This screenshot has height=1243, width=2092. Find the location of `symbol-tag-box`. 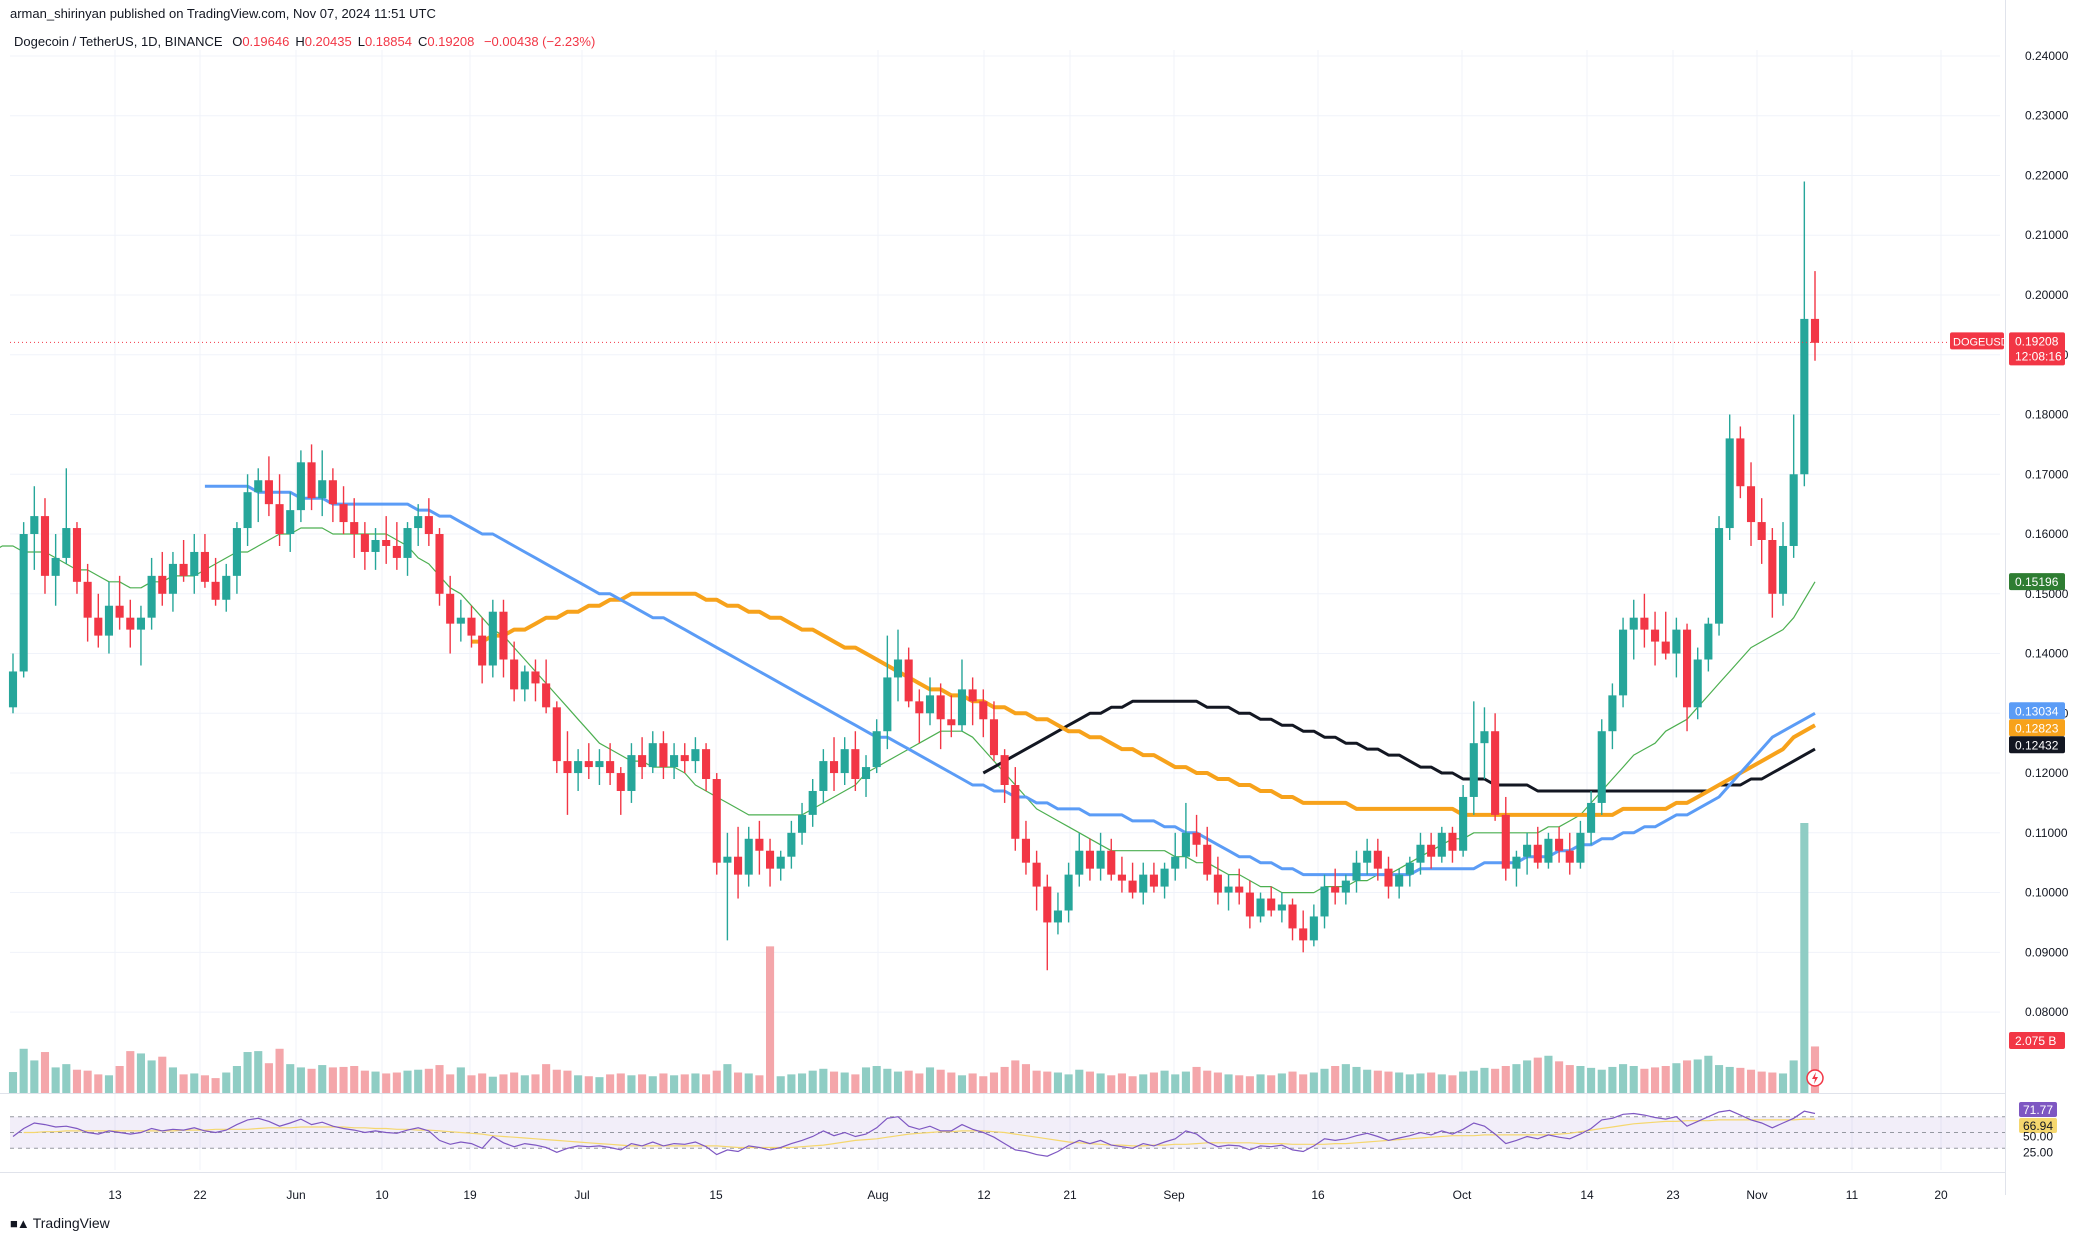

symbol-tag-box is located at coordinates (1977, 341).